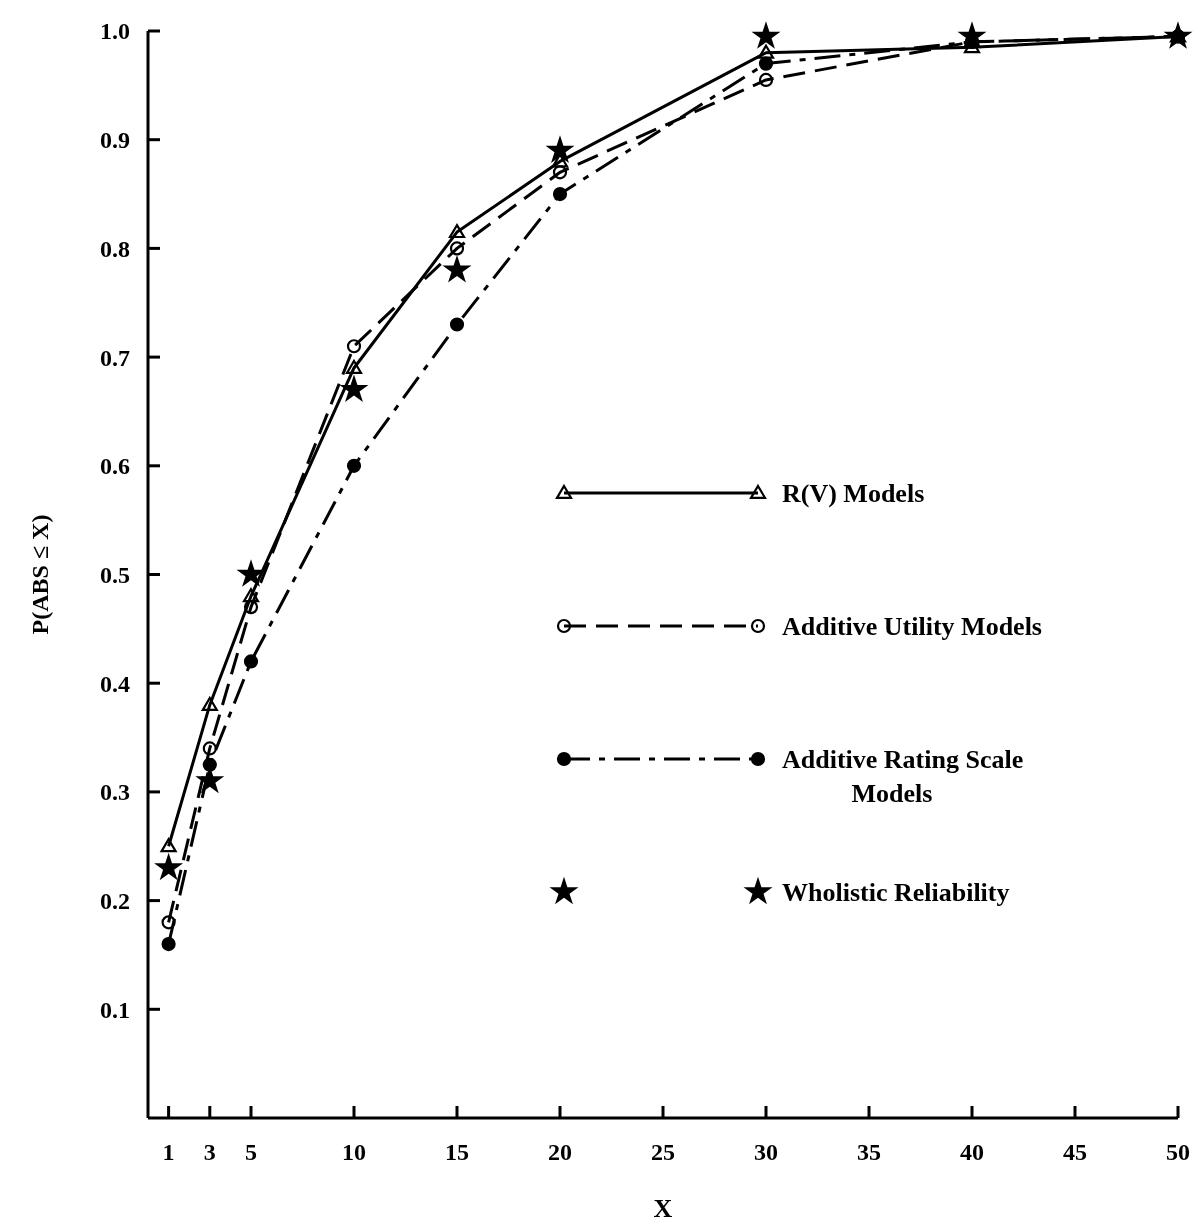 The image size is (1201, 1230). What do you see at coordinates (663, 1152) in the screenshot?
I see `x-tick-label: 25` at bounding box center [663, 1152].